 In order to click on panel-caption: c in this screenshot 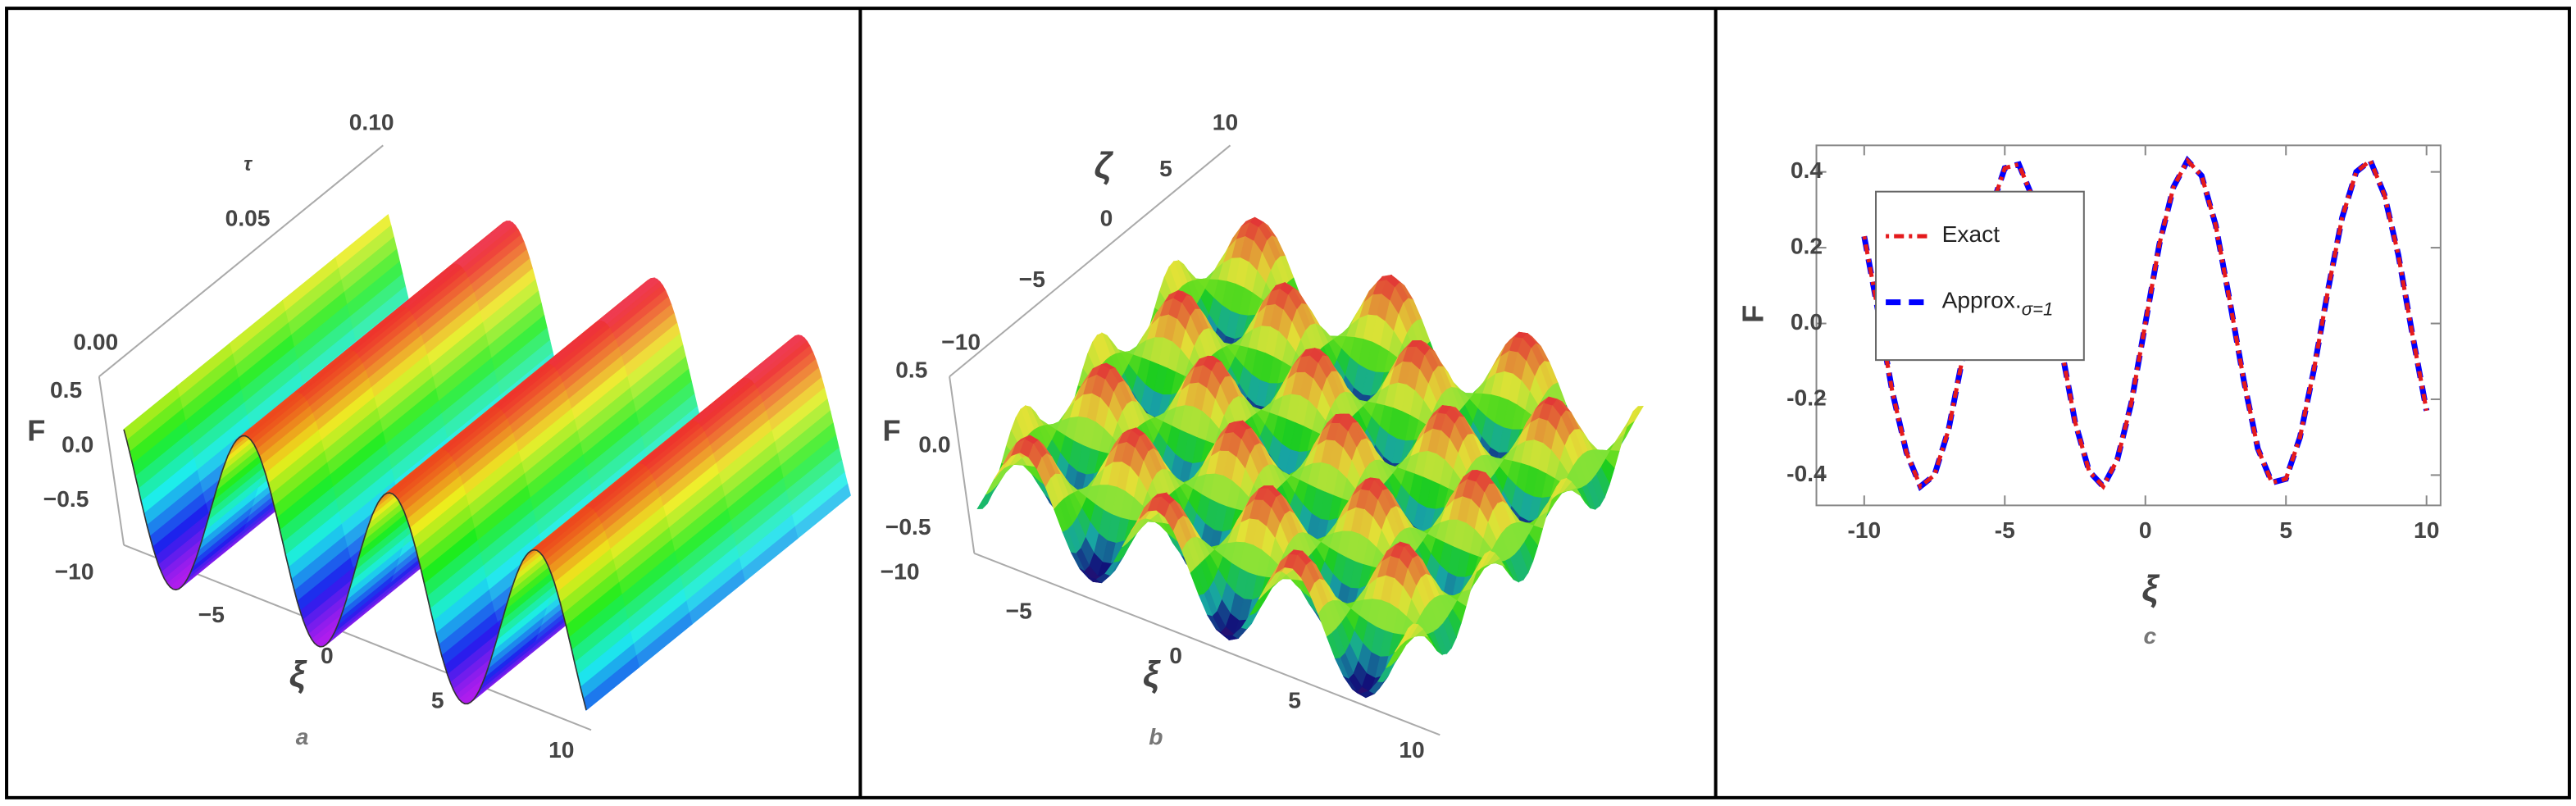, I will do `click(2150, 635)`.